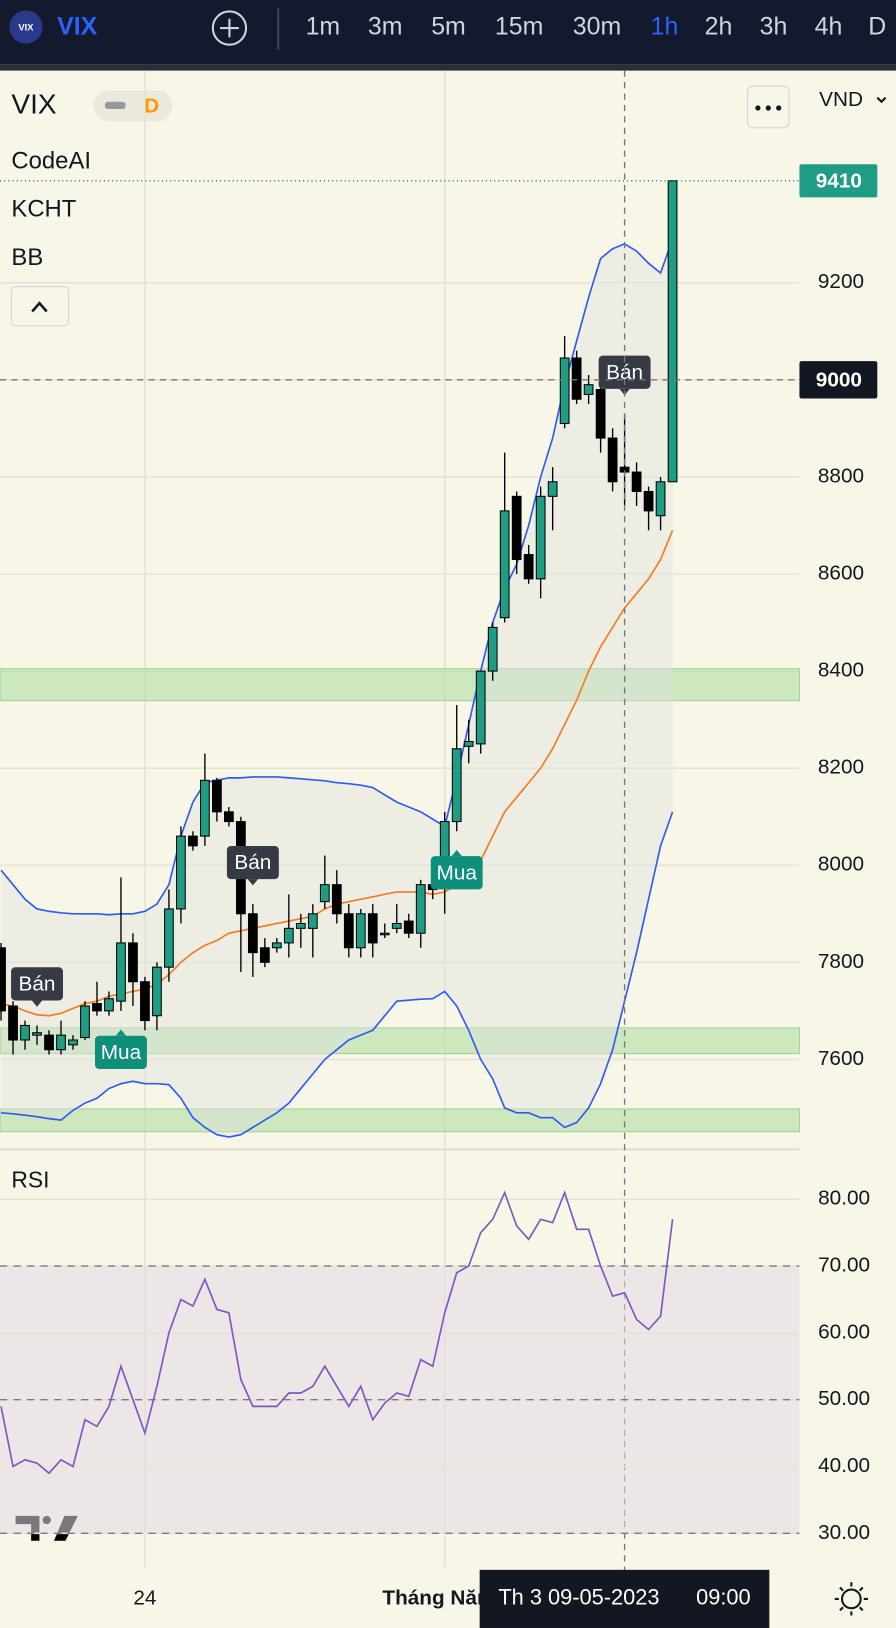 The height and width of the screenshot is (1628, 896). What do you see at coordinates (133, 106) in the screenshot?
I see `legend-badge` at bounding box center [133, 106].